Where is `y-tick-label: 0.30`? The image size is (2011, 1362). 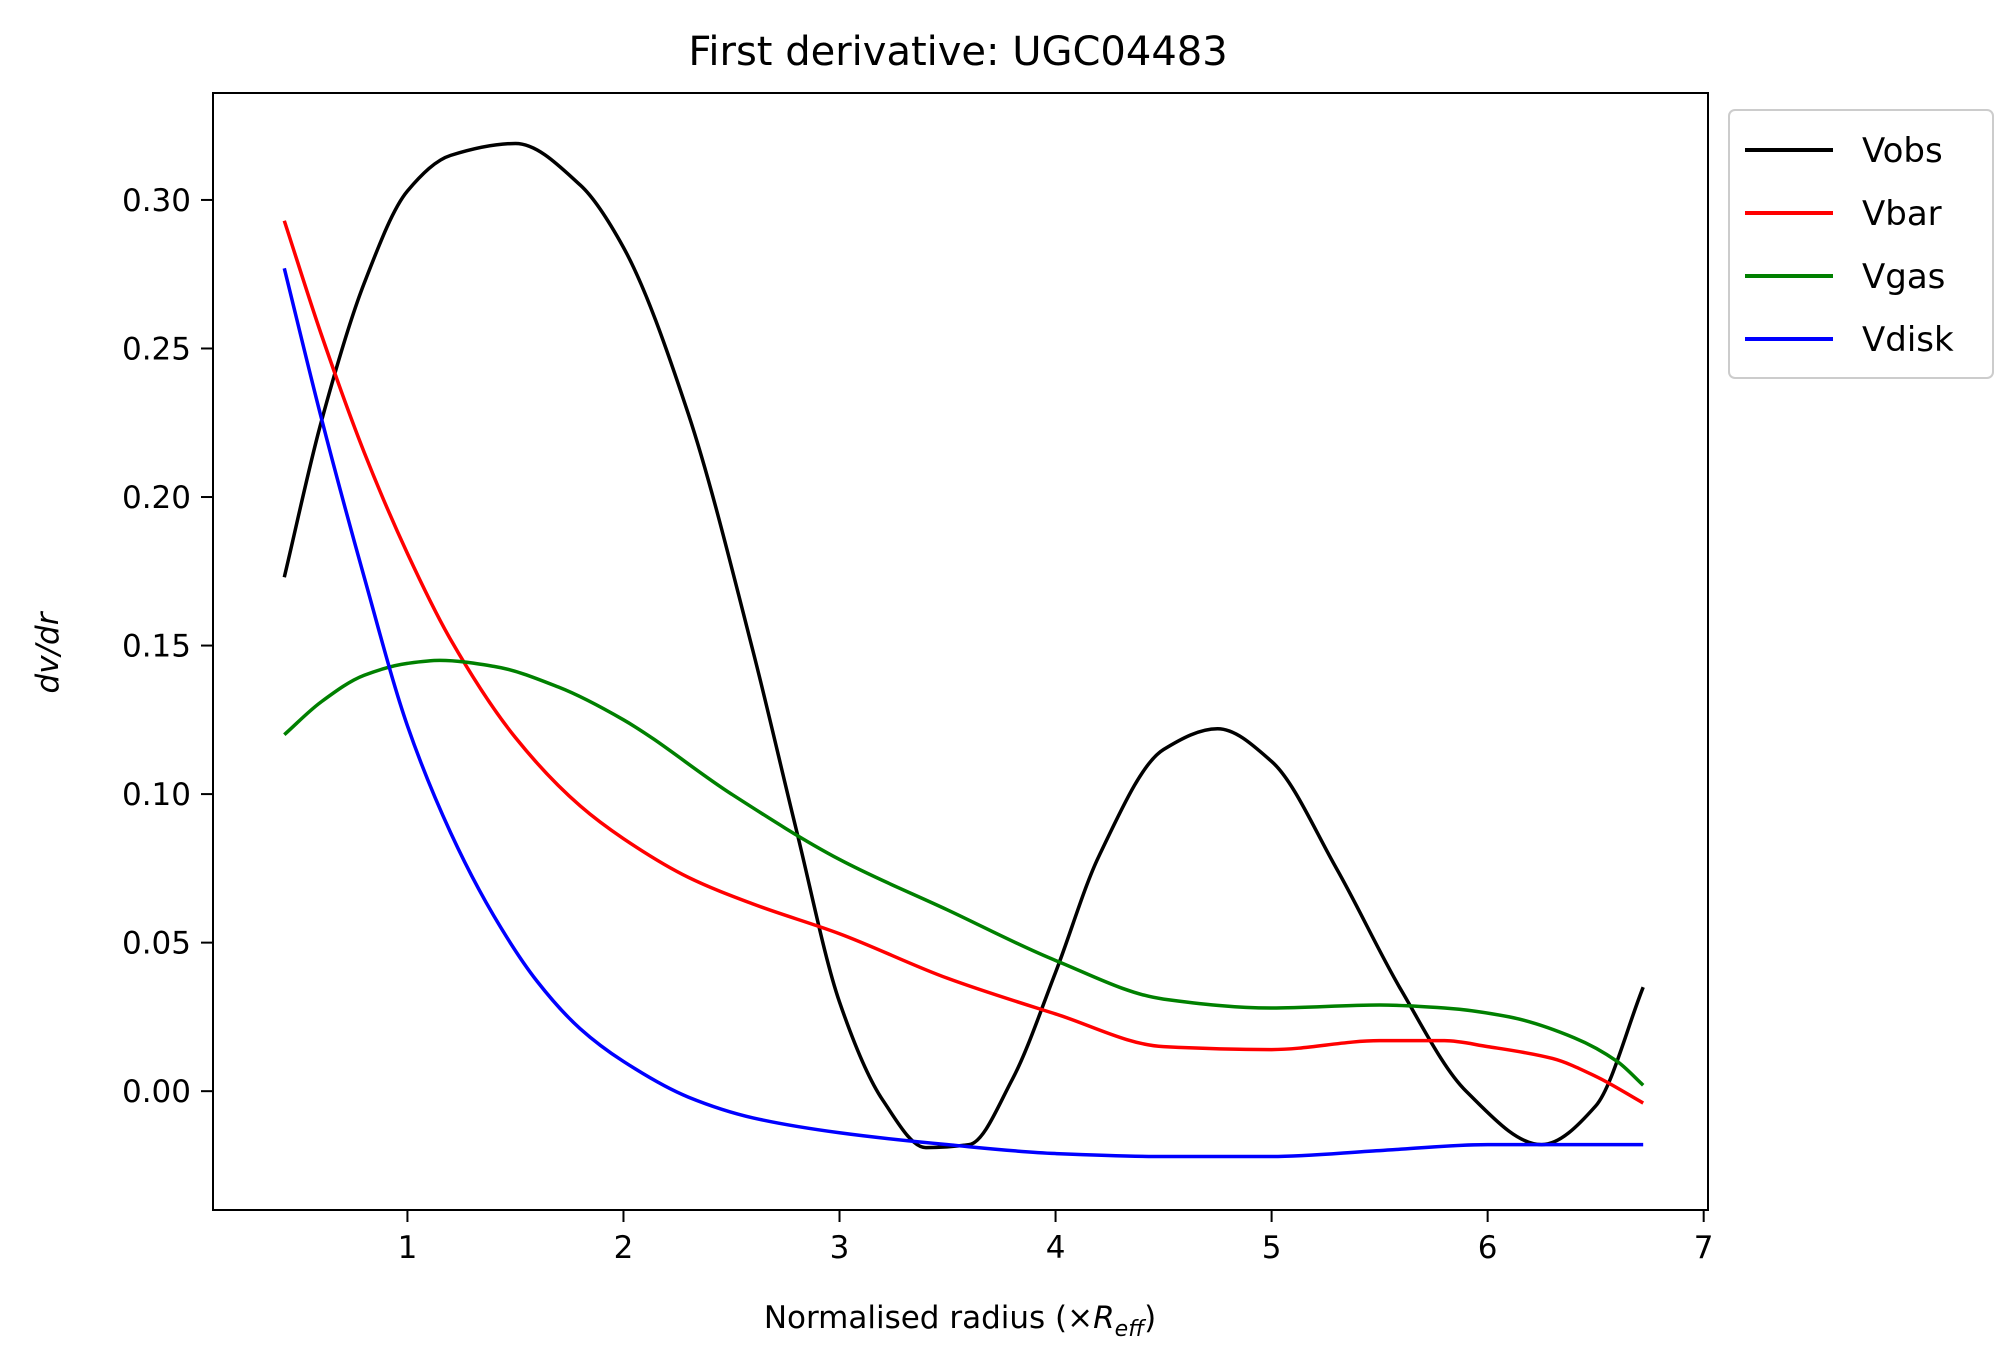 y-tick-label: 0.30 is located at coordinates (156, 201).